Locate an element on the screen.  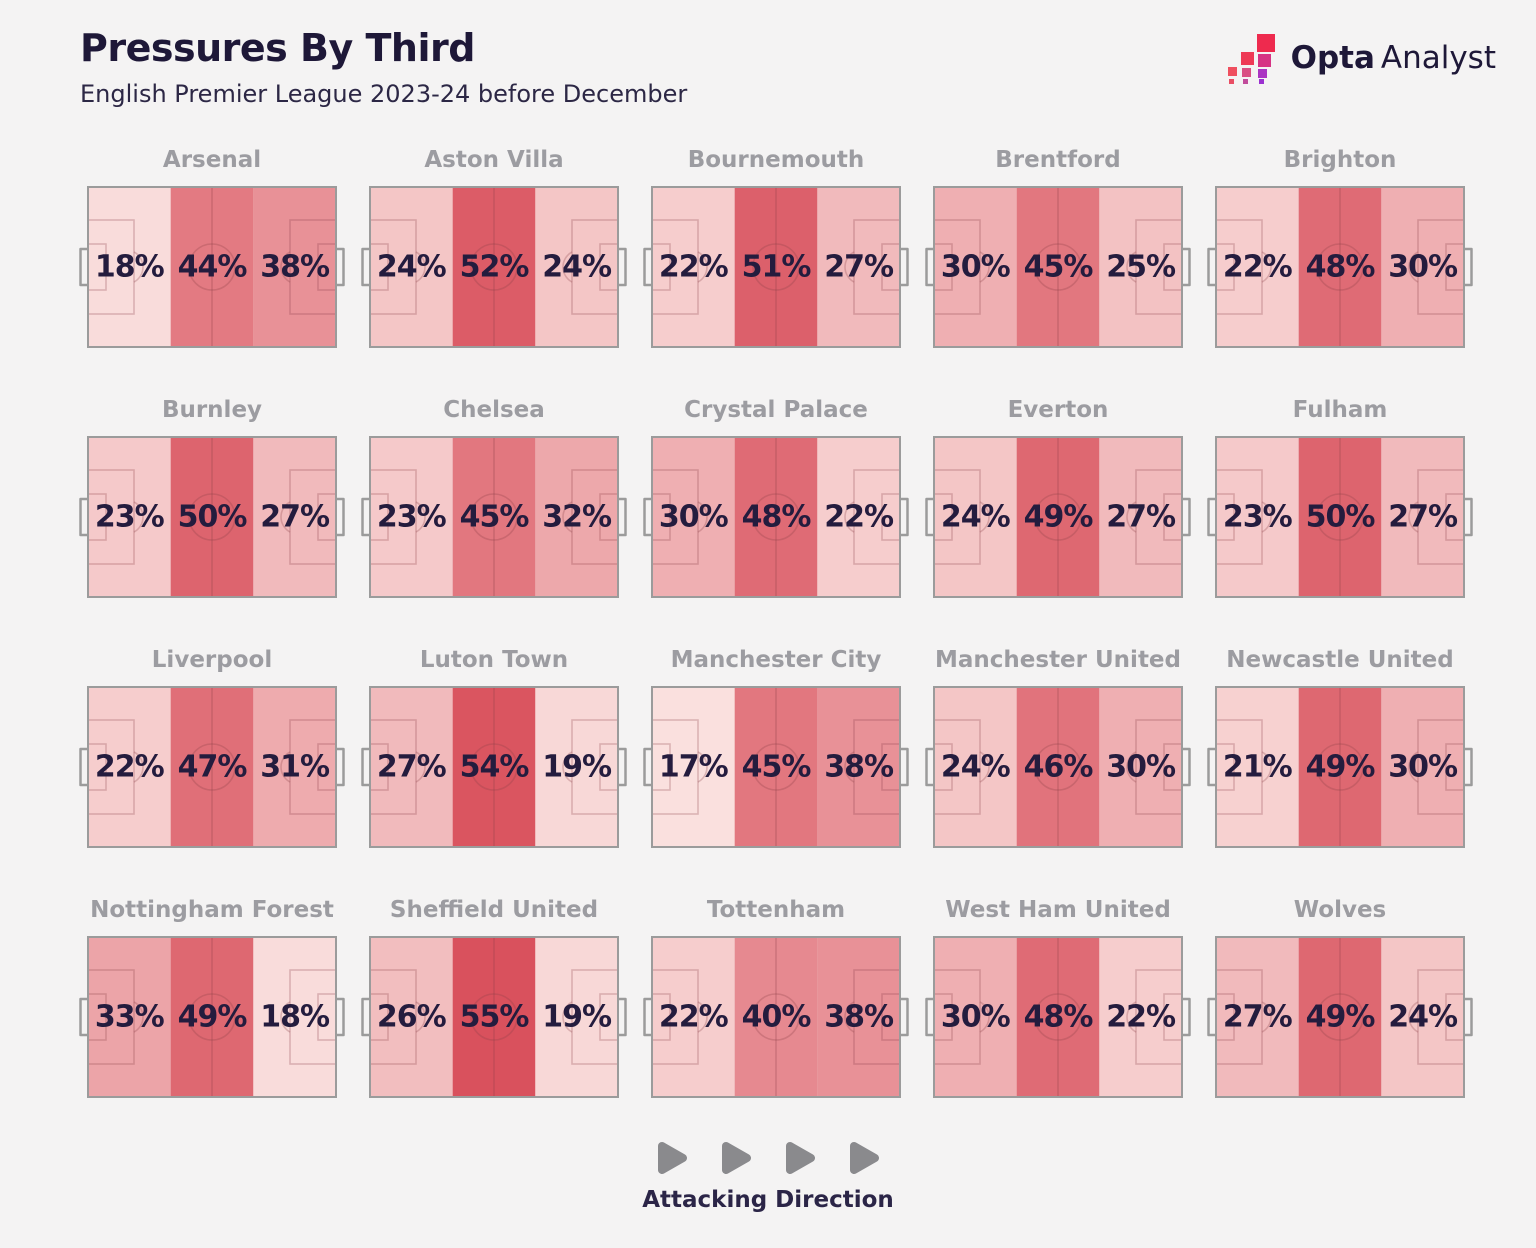
pitch-diagram: 22% 40% 38% is located at coordinates (776, 1017).